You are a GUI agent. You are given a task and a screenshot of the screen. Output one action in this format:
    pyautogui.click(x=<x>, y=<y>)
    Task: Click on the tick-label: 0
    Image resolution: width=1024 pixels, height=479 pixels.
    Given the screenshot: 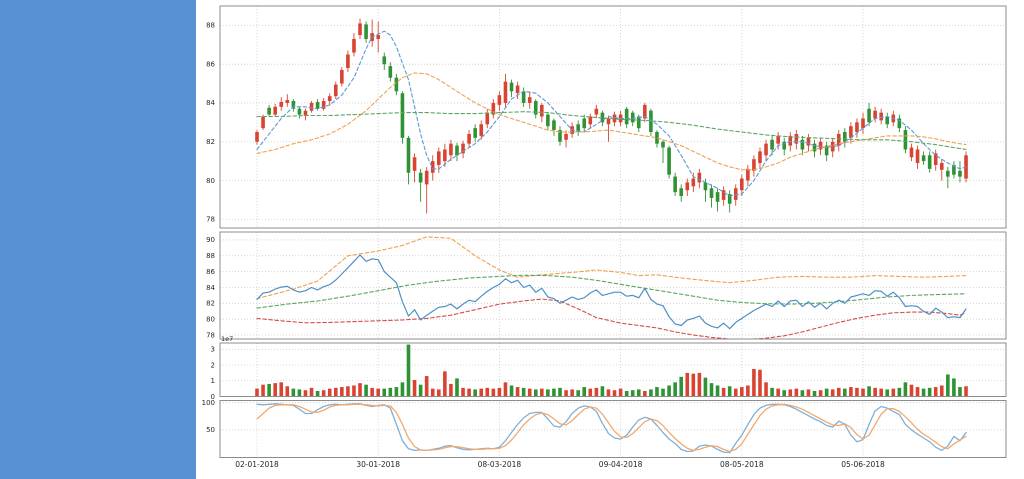 What is the action you would take?
    pyautogui.click(x=213, y=397)
    